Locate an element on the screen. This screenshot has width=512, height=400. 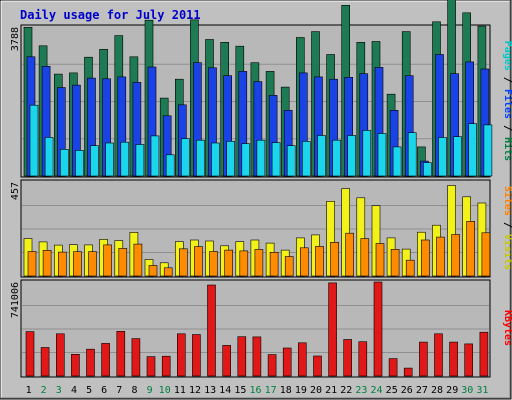
x-tick-label-day-9: 9 is located at coordinates (150, 390).